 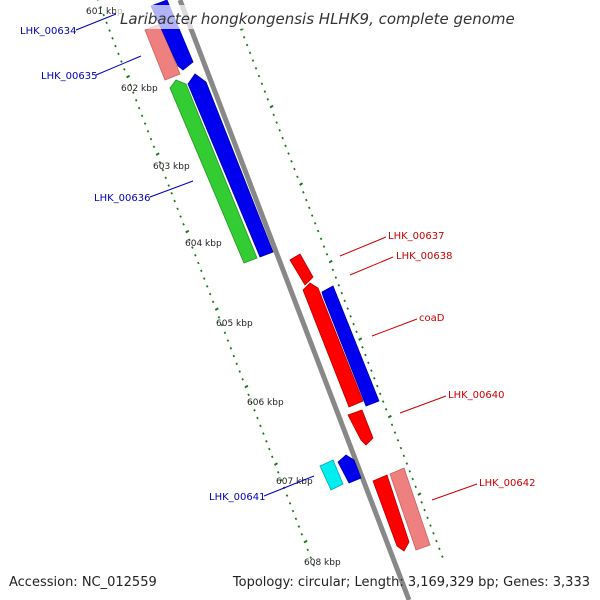 I want to click on kbp-label: 605 kbp, so click(x=234, y=324).